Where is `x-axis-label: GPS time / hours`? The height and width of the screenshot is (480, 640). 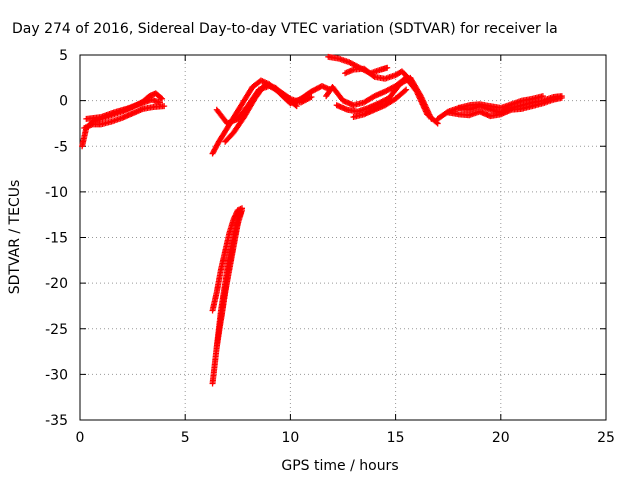
x-axis-label: GPS time / hours is located at coordinates (339, 466).